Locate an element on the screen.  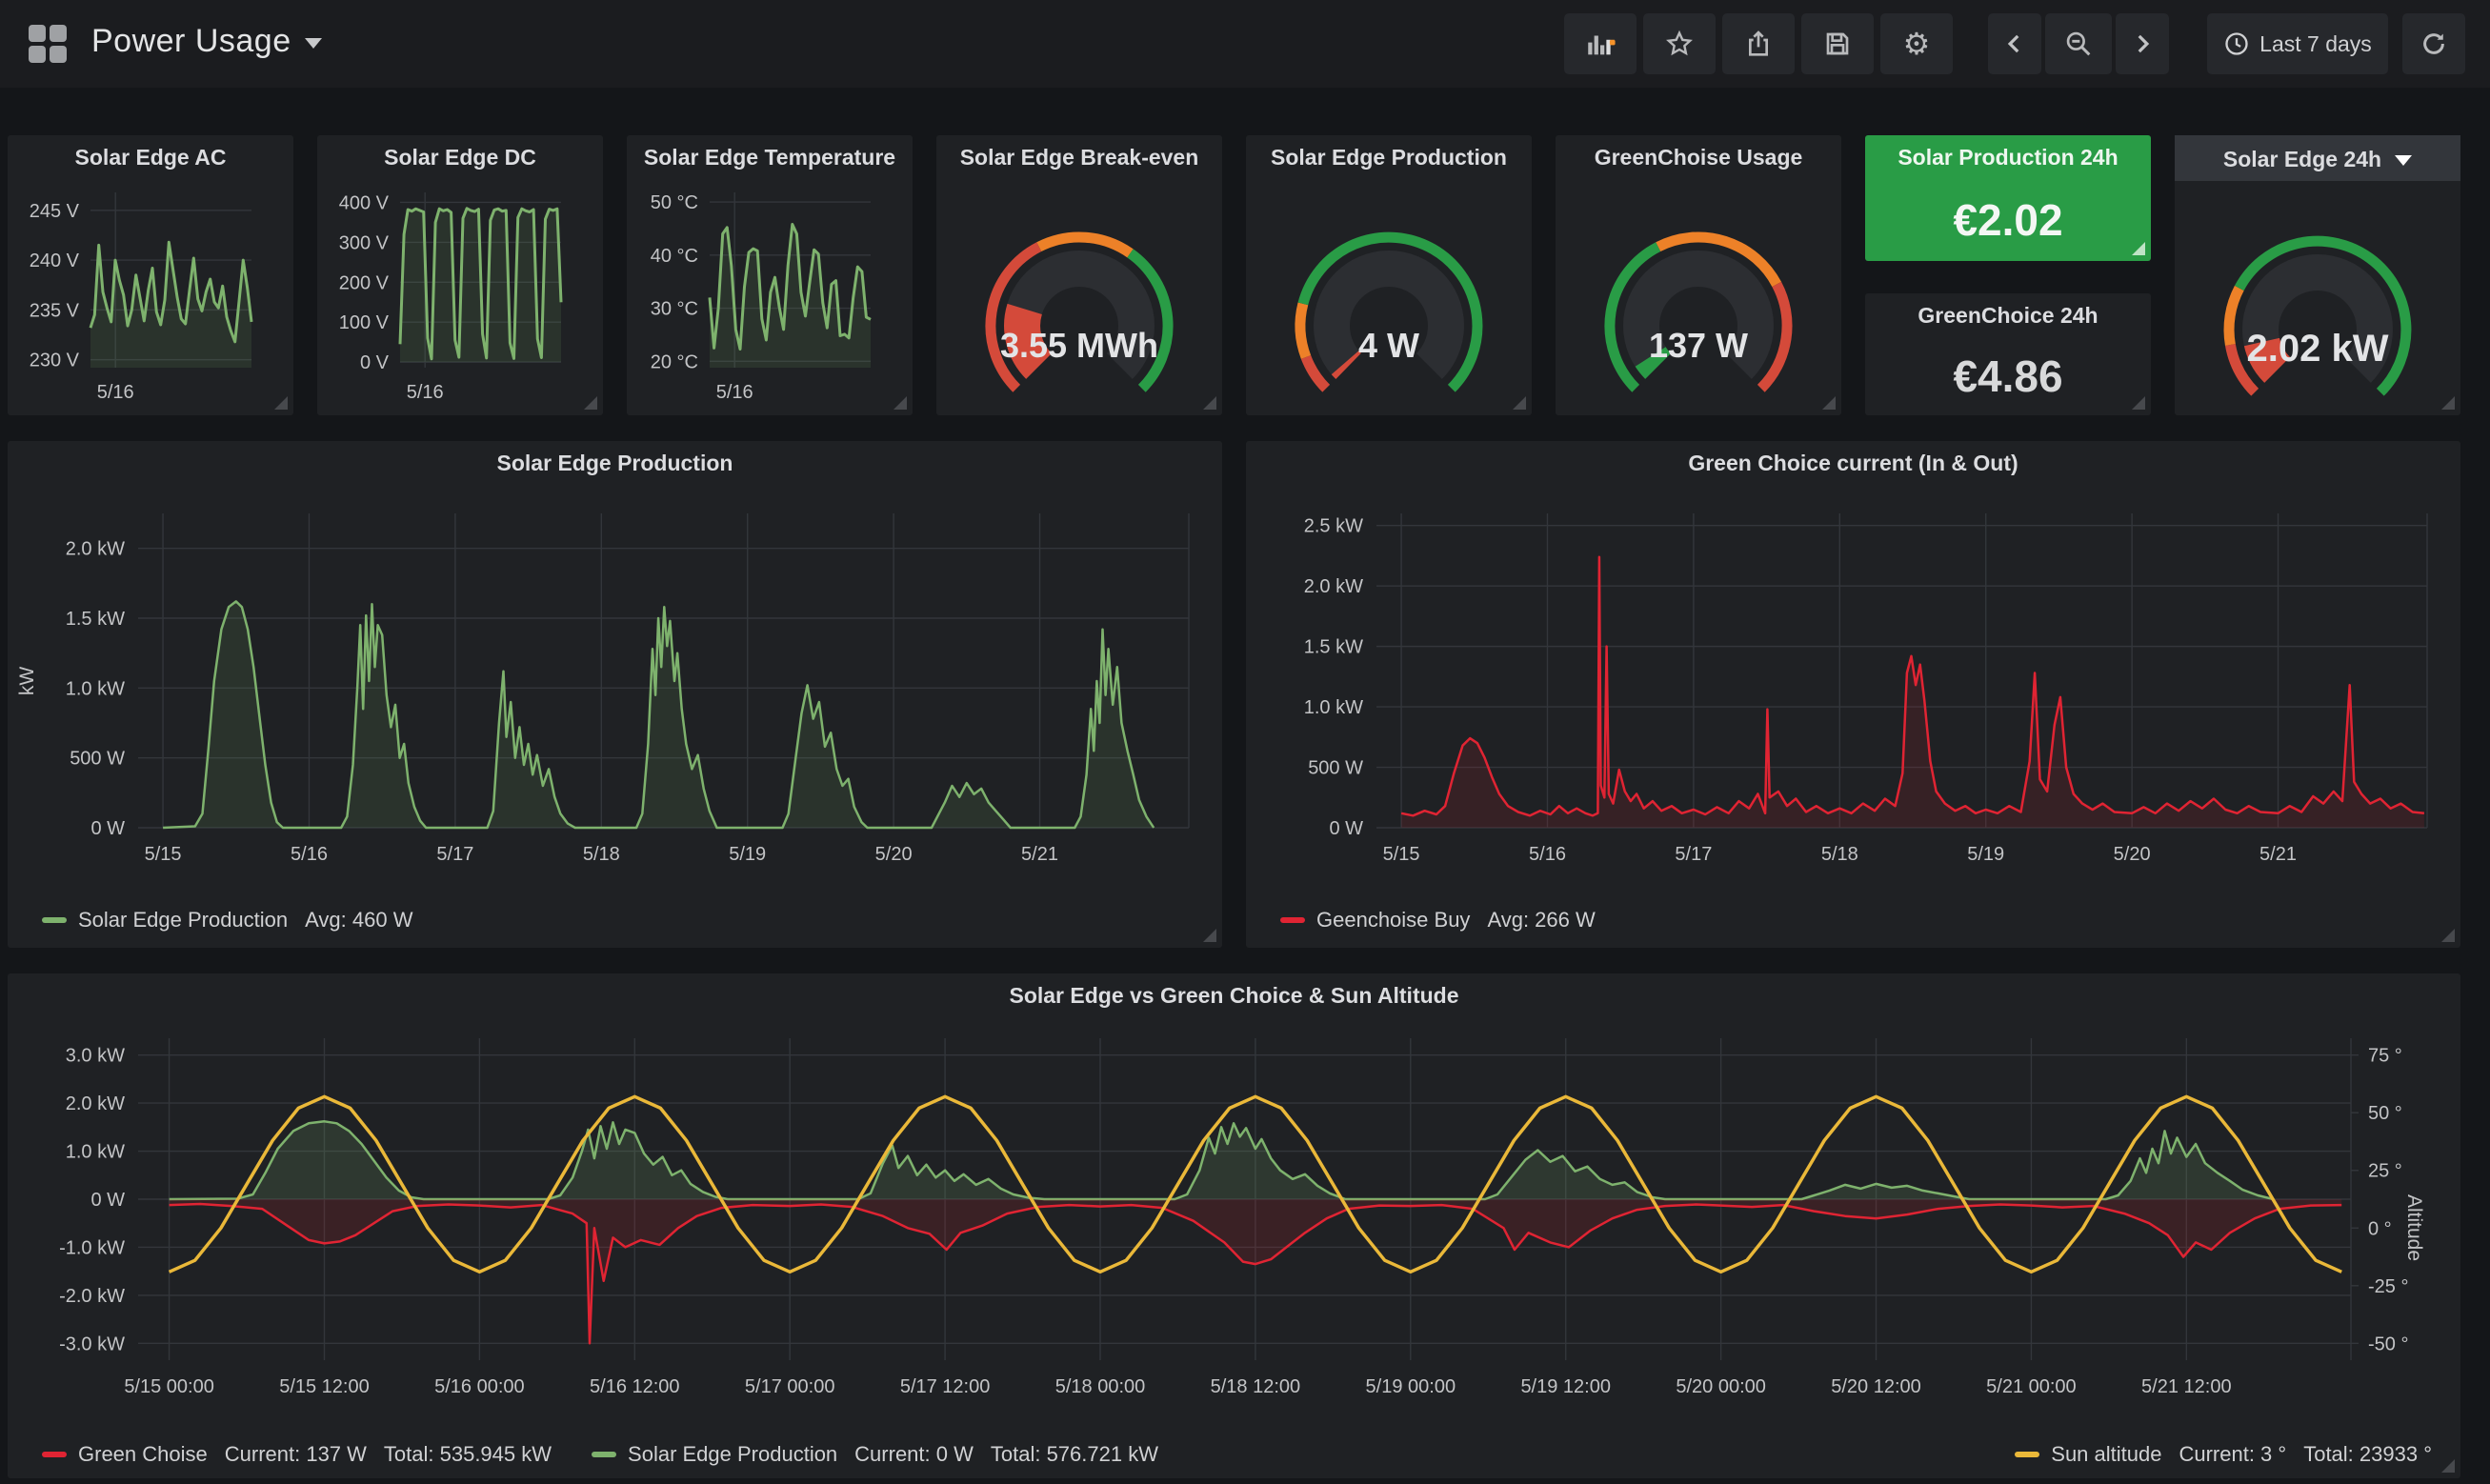
zoom-out-button is located at coordinates (2078, 43).